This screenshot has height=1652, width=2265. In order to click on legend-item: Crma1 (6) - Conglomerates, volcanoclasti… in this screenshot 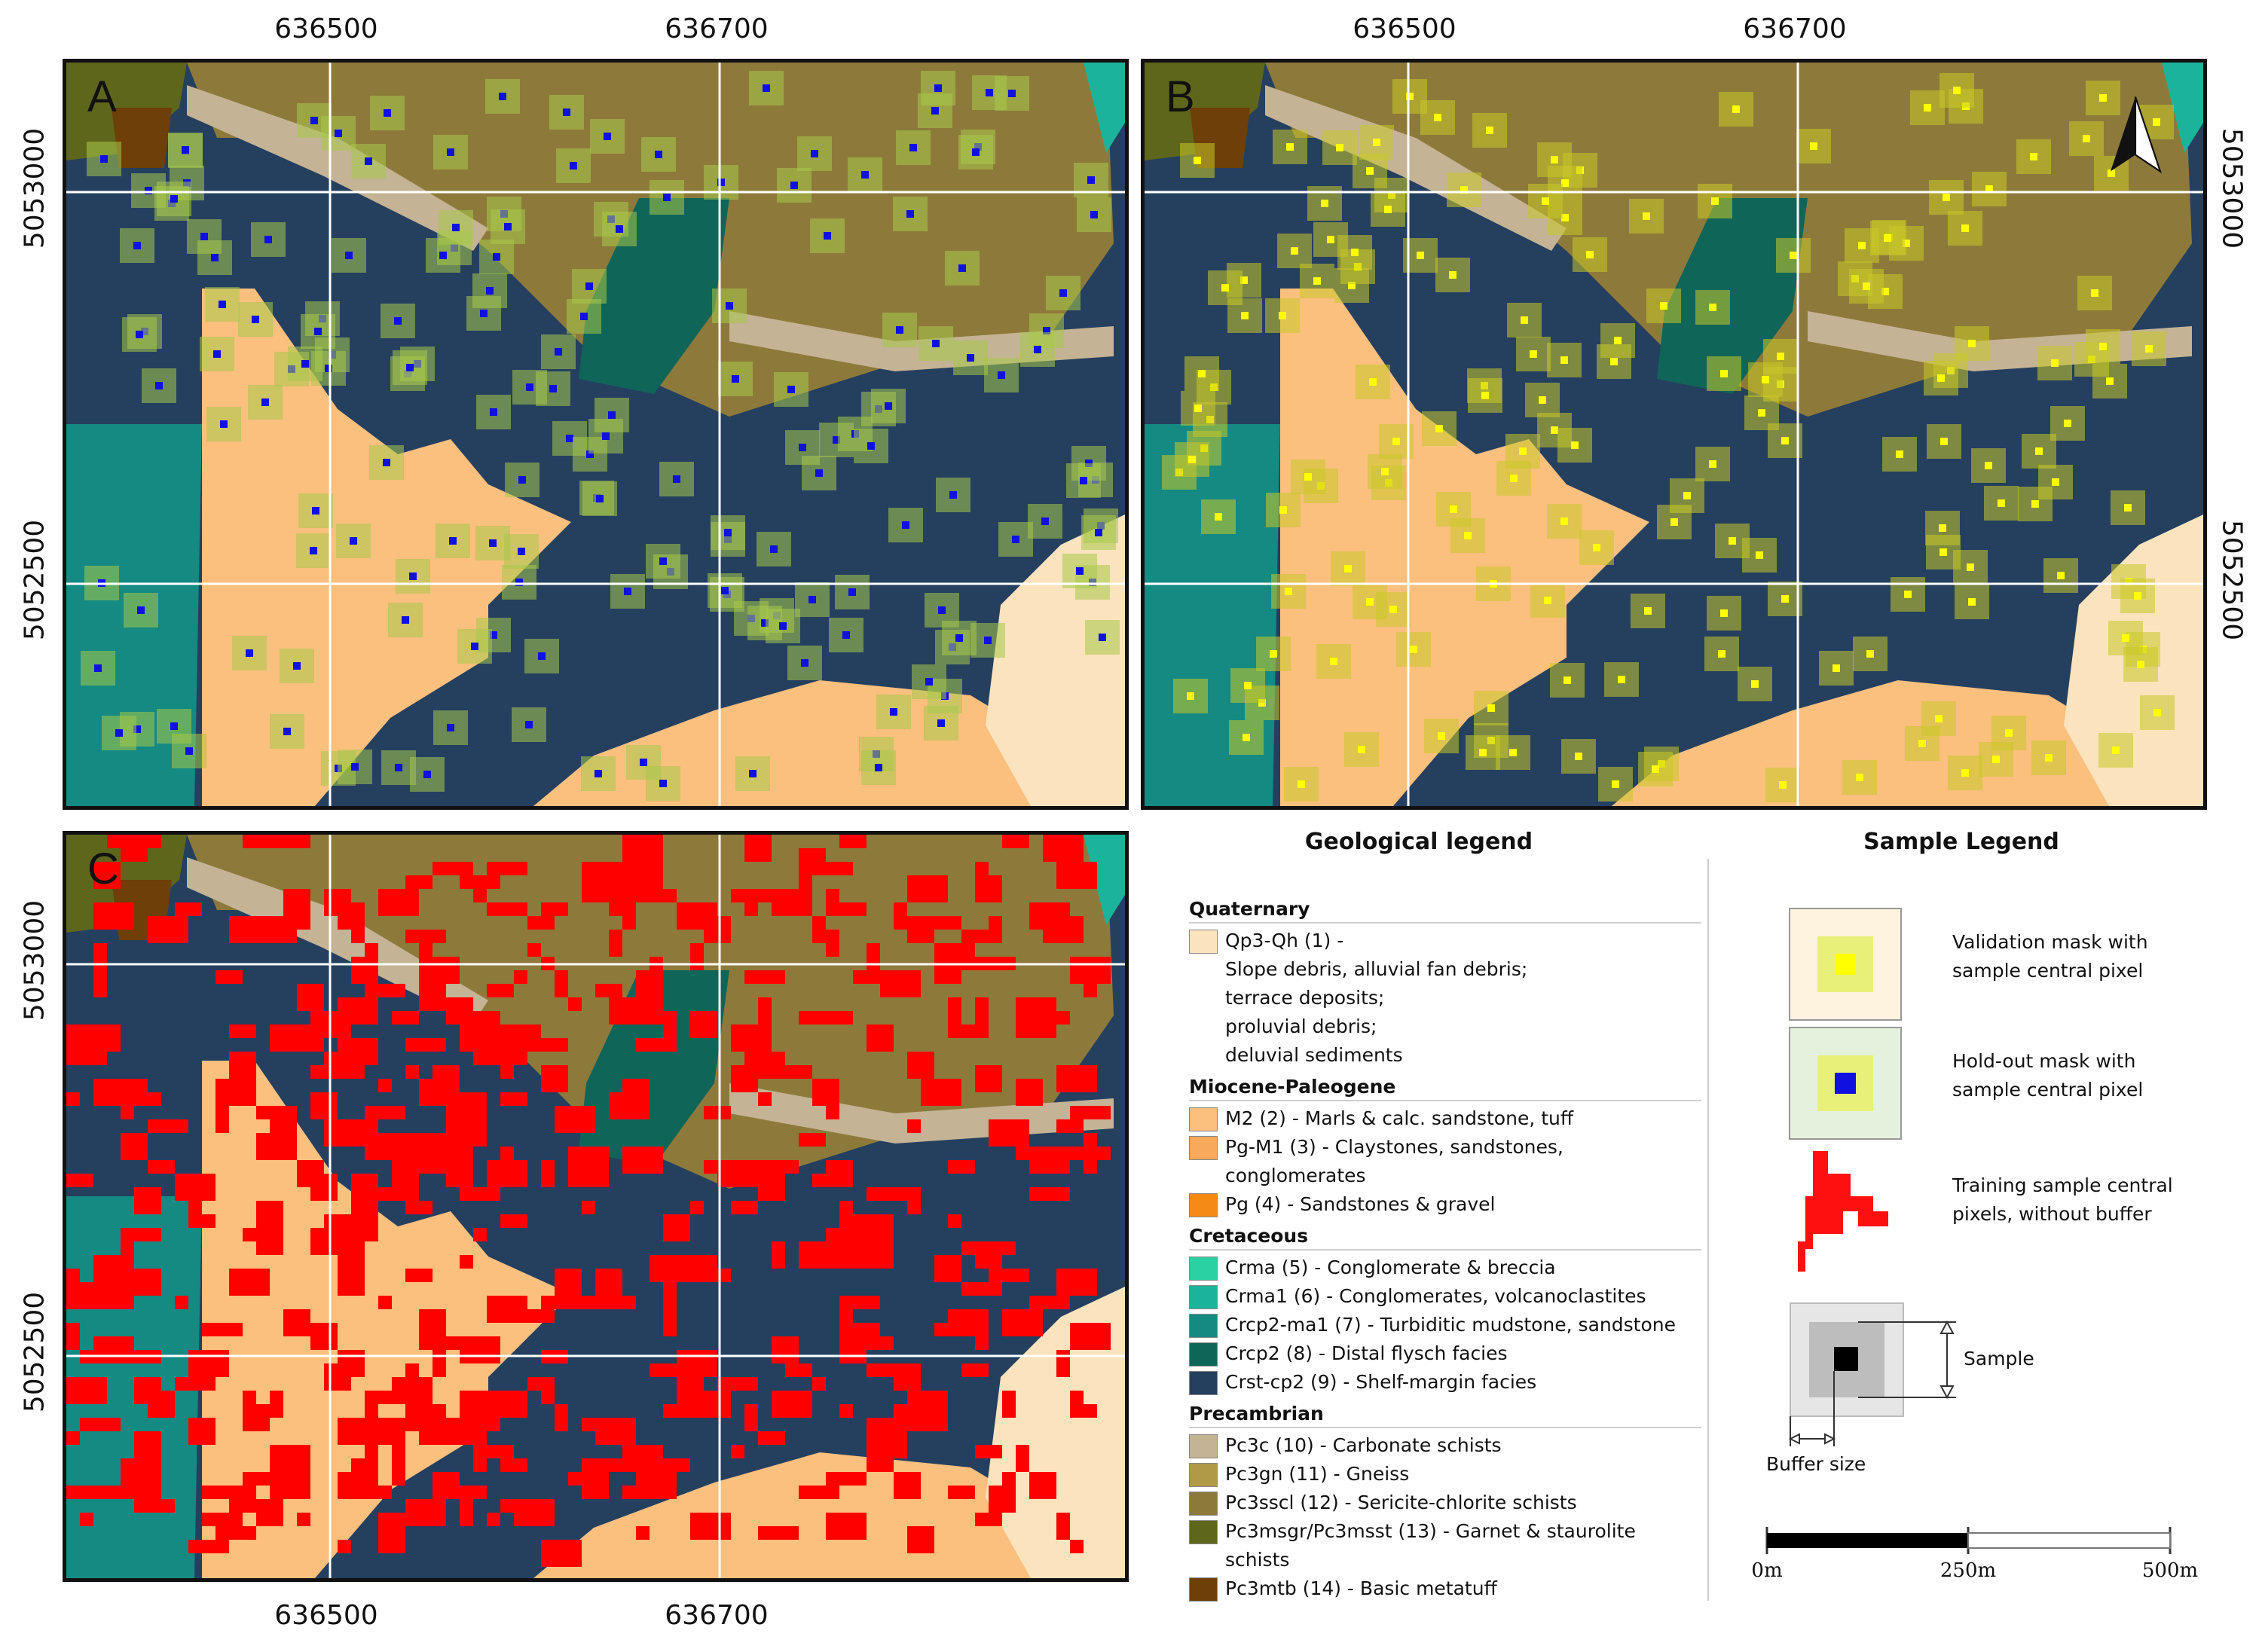, I will do `click(1445, 1296)`.